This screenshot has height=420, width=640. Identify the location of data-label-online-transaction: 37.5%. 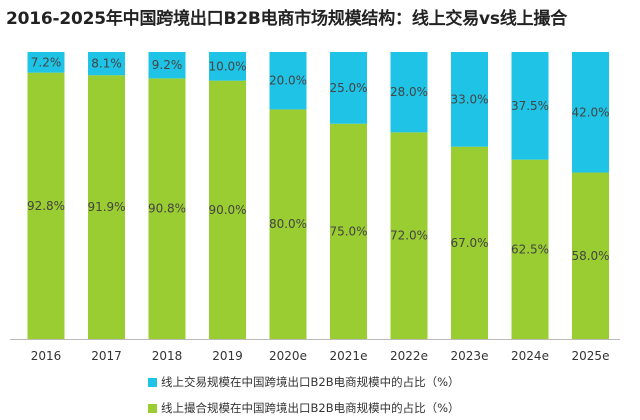
(530, 106).